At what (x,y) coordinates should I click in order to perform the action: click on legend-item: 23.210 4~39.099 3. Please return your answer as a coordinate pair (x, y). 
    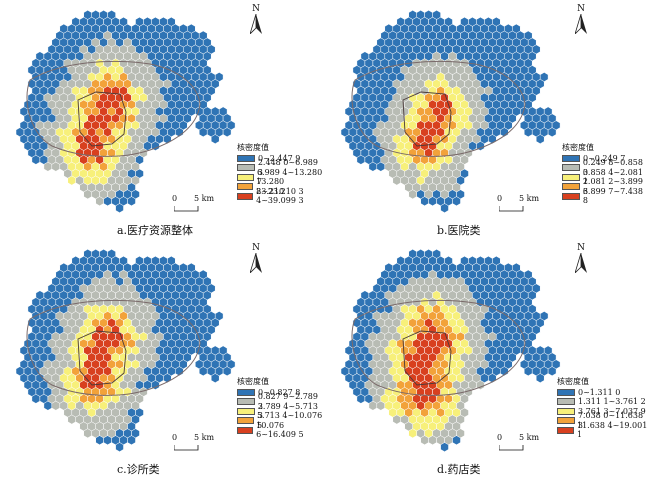
    Looking at the image, I should click on (281, 196).